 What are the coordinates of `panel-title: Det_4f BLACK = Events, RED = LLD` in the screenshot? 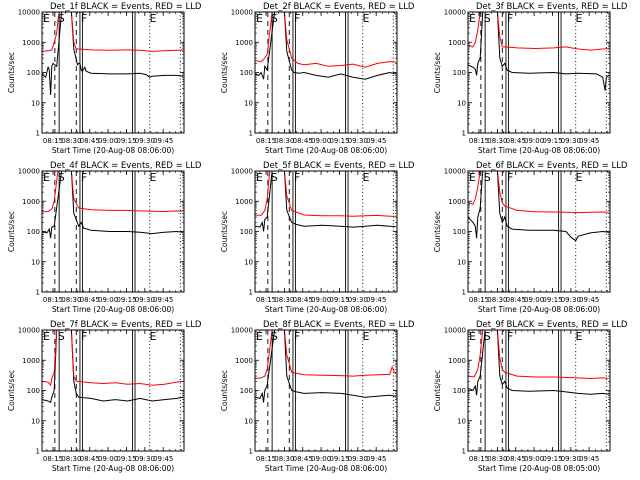 It's located at (126, 166).